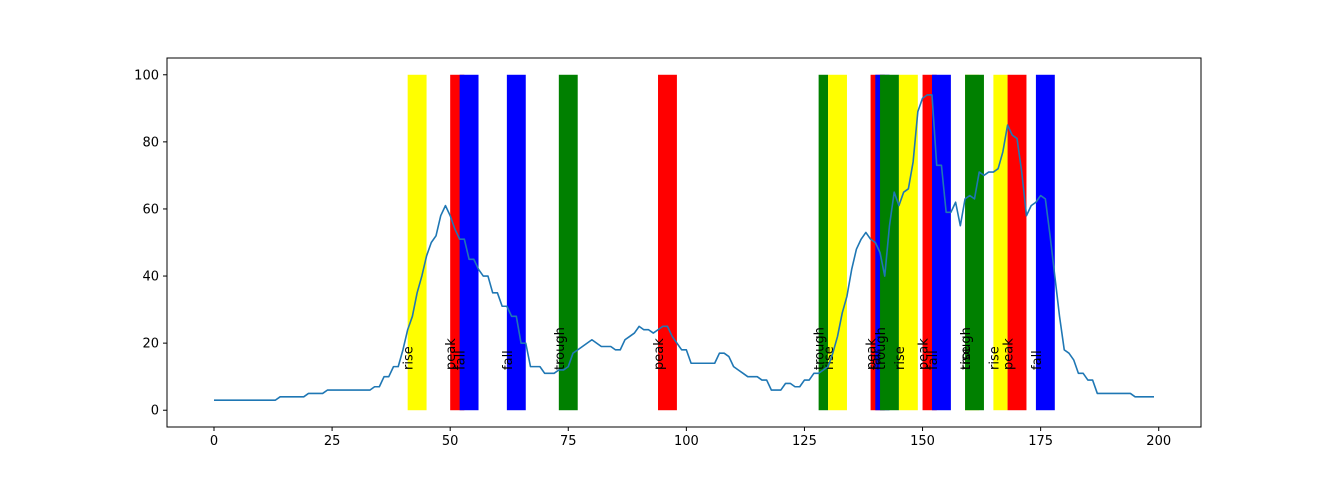  Describe the element at coordinates (804, 441) in the screenshot. I see `x-tick-label: 125` at that location.